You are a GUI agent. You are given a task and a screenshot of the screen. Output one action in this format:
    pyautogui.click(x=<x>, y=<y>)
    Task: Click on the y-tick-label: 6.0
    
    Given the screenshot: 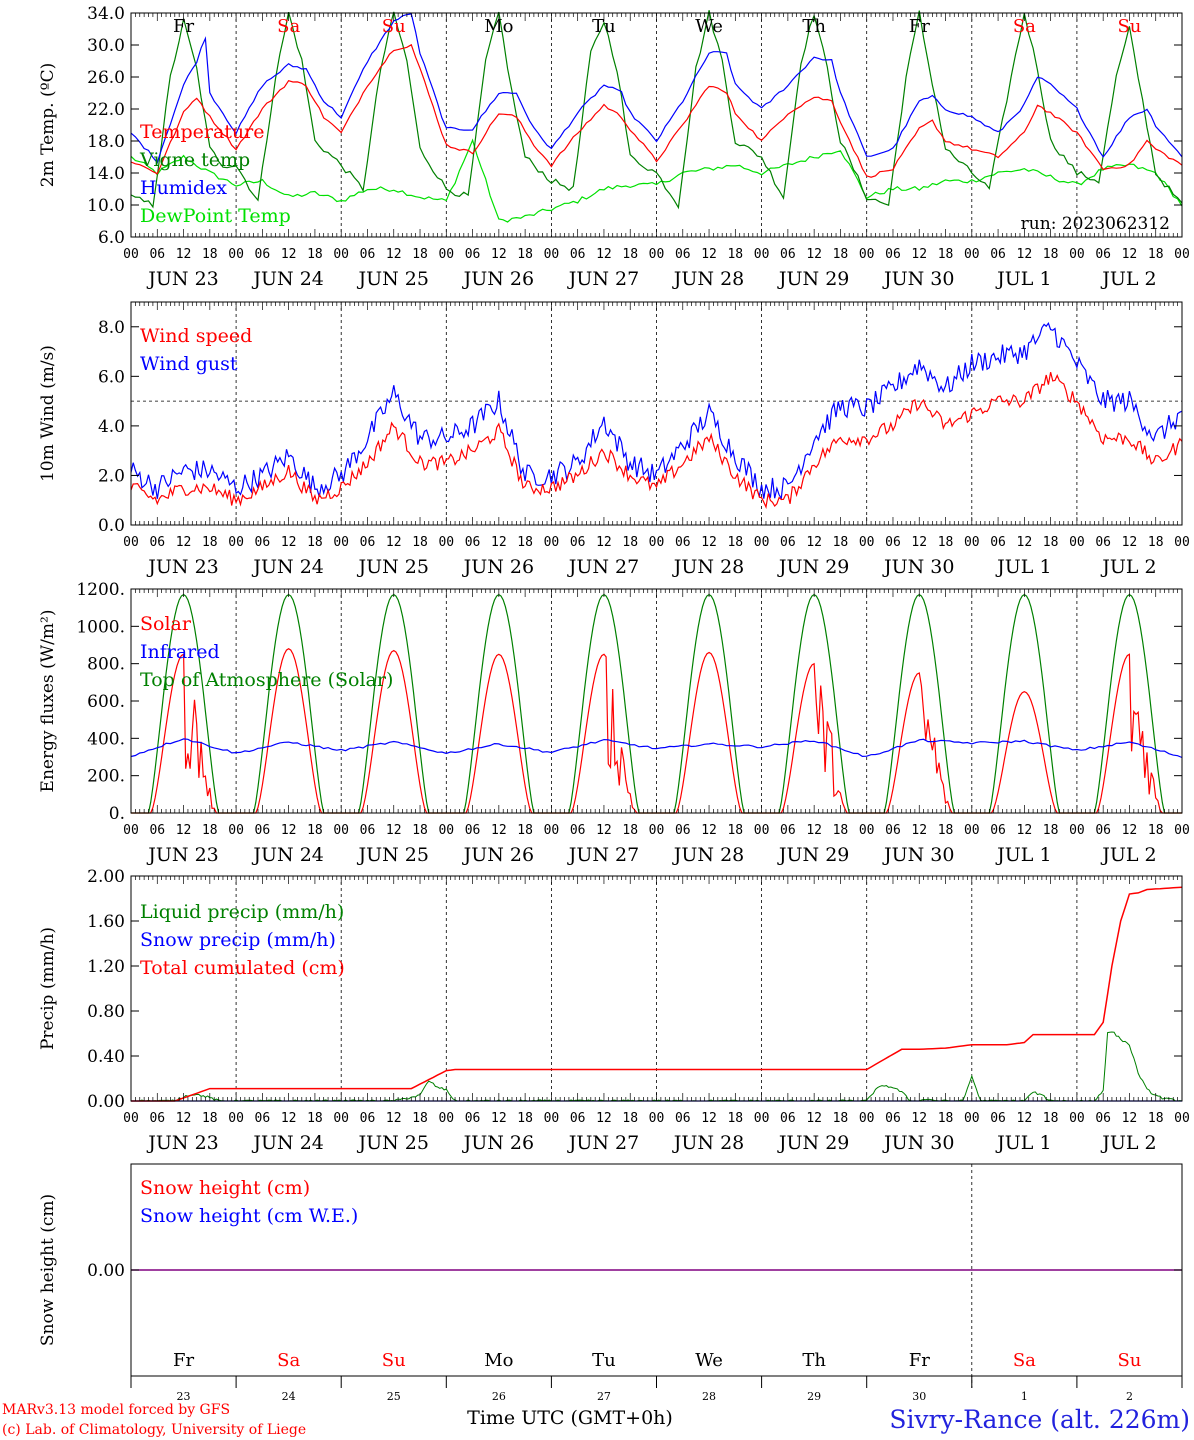 What is the action you would take?
    pyautogui.click(x=111, y=377)
    